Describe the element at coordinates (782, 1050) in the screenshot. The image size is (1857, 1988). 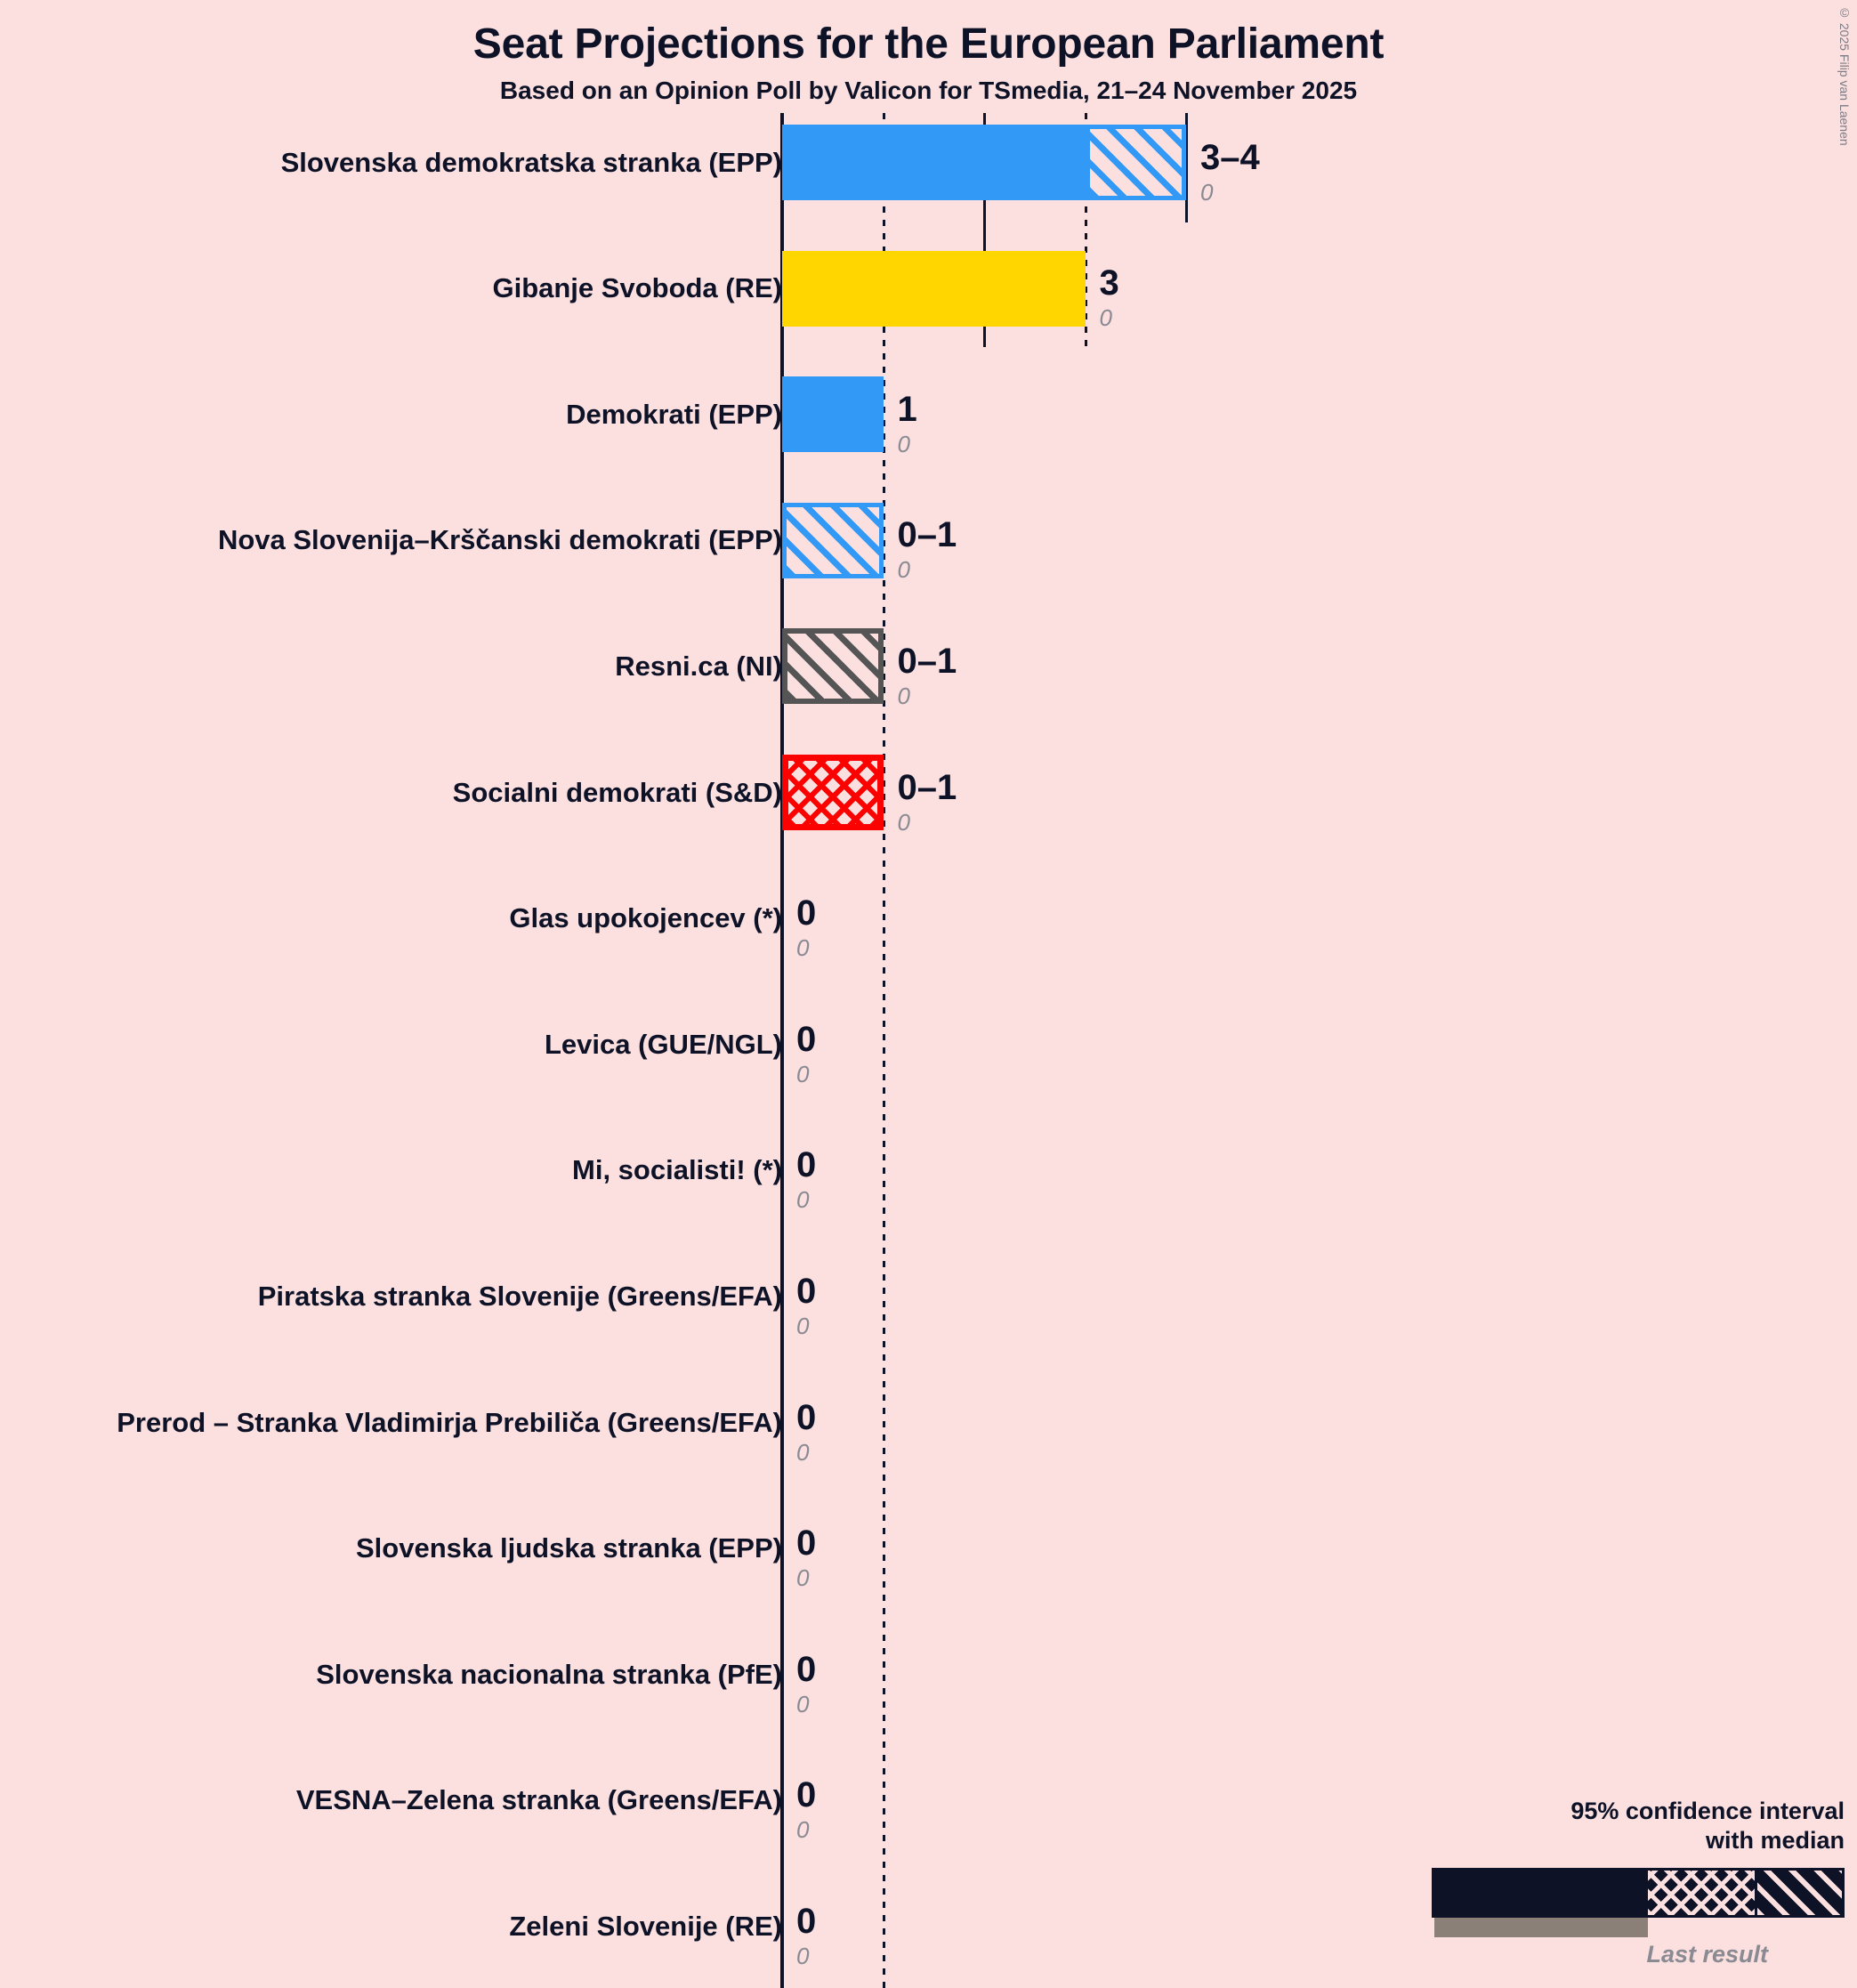
I see `y-axis-line` at that location.